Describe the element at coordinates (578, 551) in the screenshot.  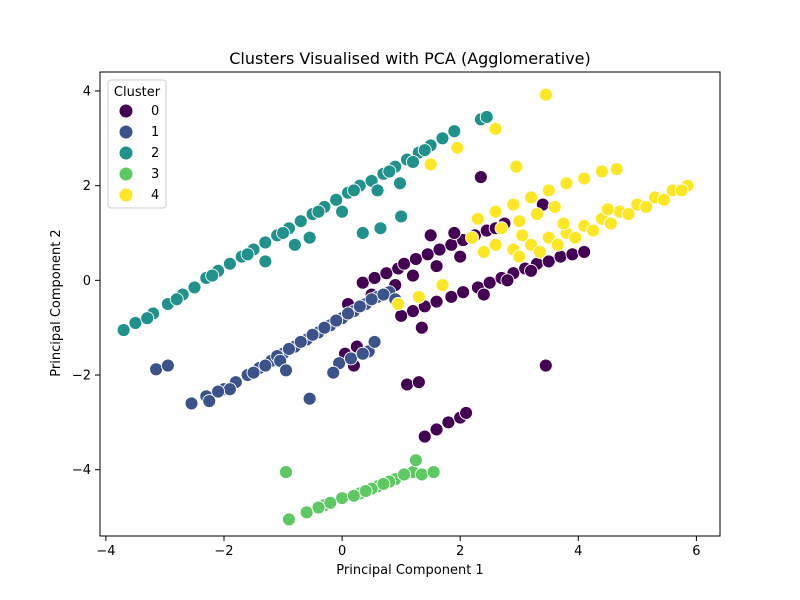
I see `x-tick-label: 4` at that location.